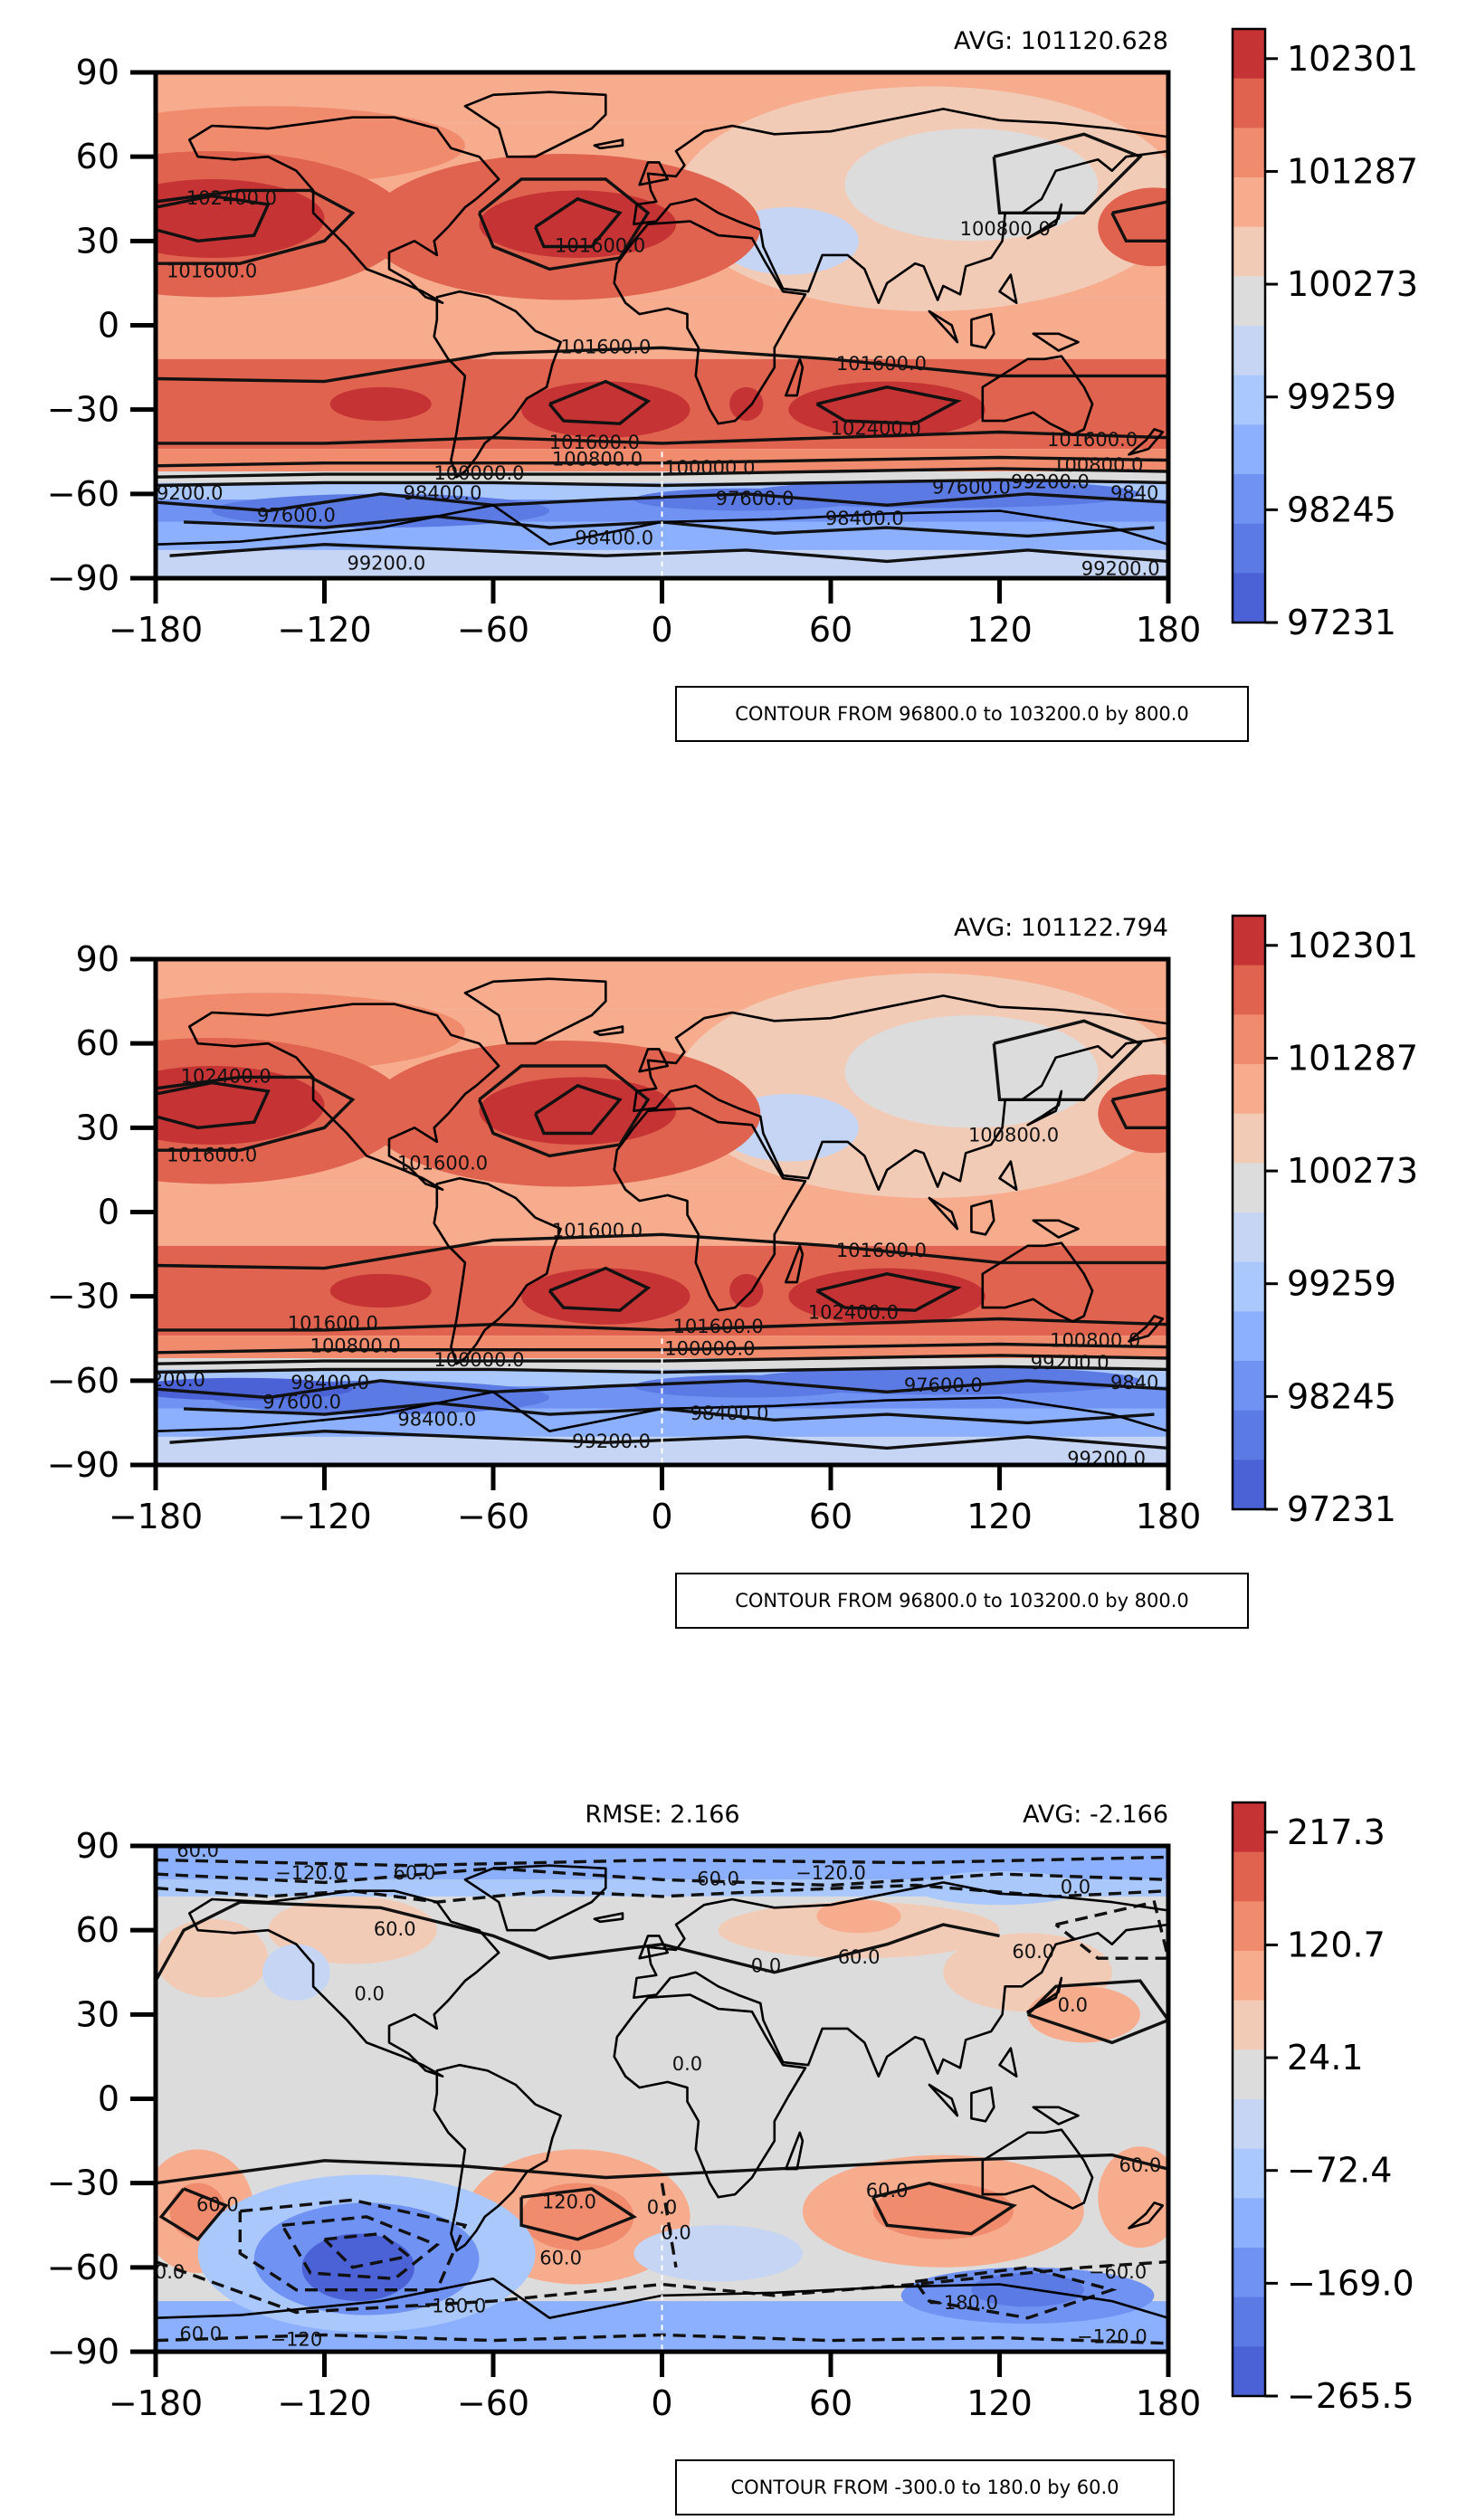 This screenshot has height=2520, width=1457. I want to click on y-tick-label: 30, so click(97, 1128).